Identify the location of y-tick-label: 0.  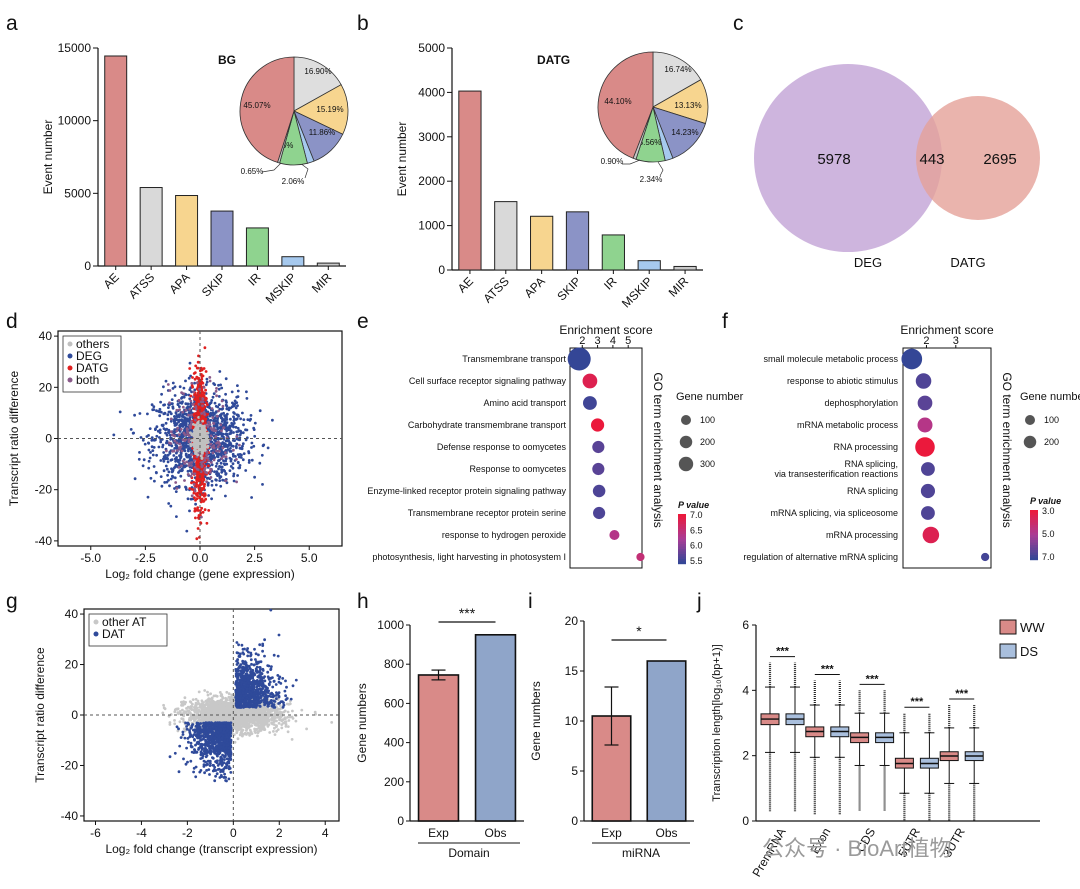
(441, 270).